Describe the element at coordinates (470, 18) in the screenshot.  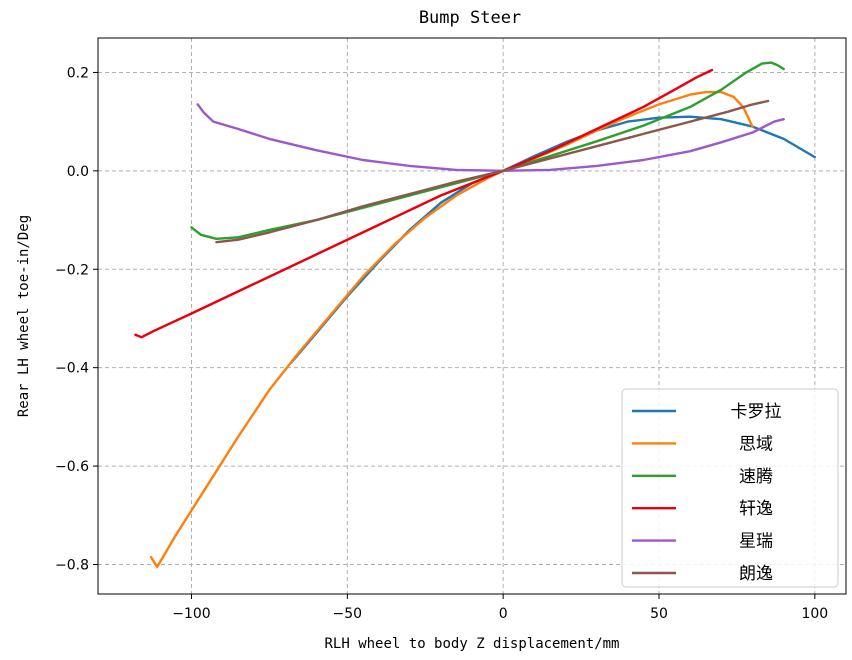
I see `chart-title: Bump Steer` at that location.